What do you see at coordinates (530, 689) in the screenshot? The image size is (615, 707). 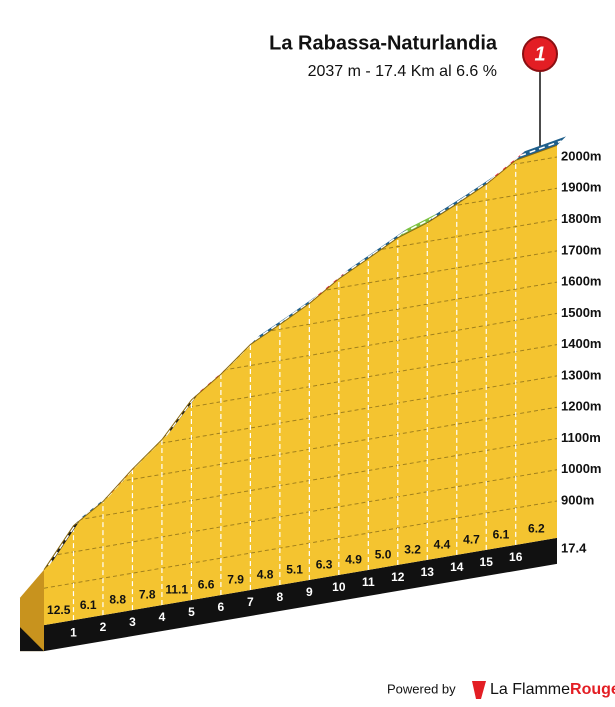 I see `brand-light: La Flamme` at bounding box center [530, 689].